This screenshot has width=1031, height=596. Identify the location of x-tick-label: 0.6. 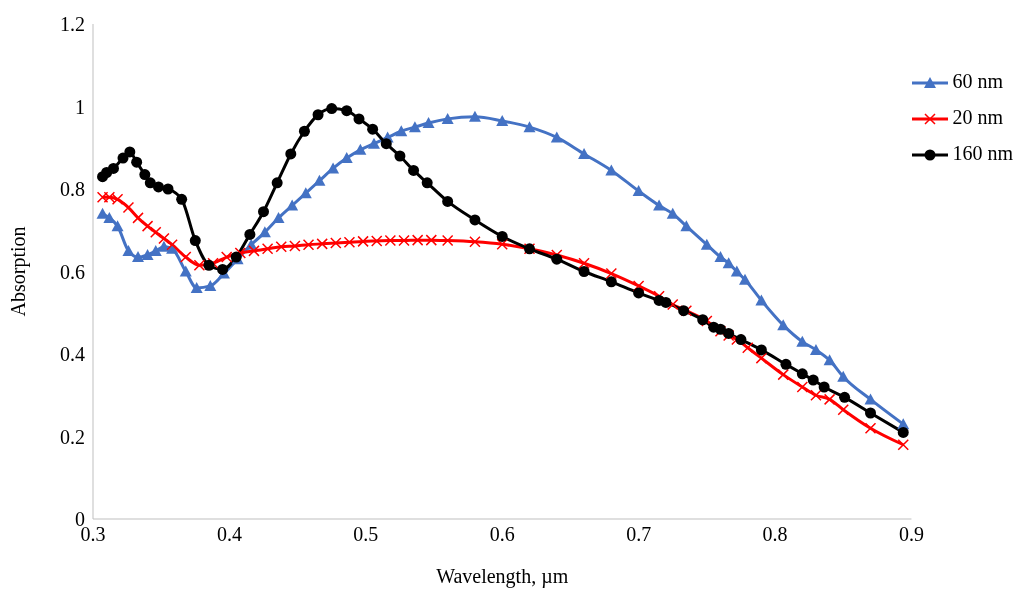
(502, 534).